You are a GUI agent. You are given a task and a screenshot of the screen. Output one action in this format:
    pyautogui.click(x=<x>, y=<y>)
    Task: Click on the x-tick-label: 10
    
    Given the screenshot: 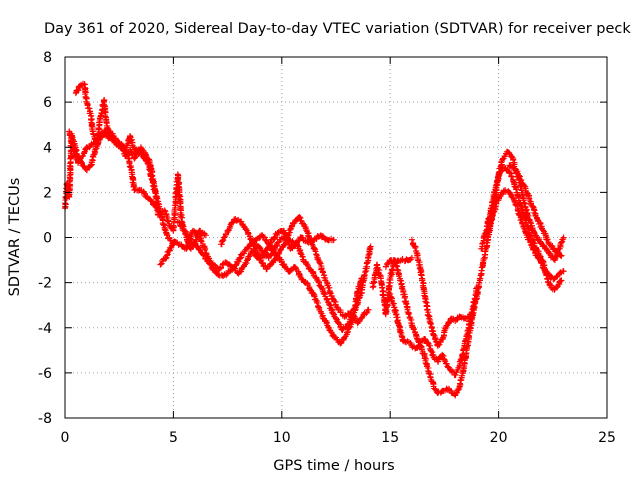 What is the action you would take?
    pyautogui.click(x=282, y=438)
    